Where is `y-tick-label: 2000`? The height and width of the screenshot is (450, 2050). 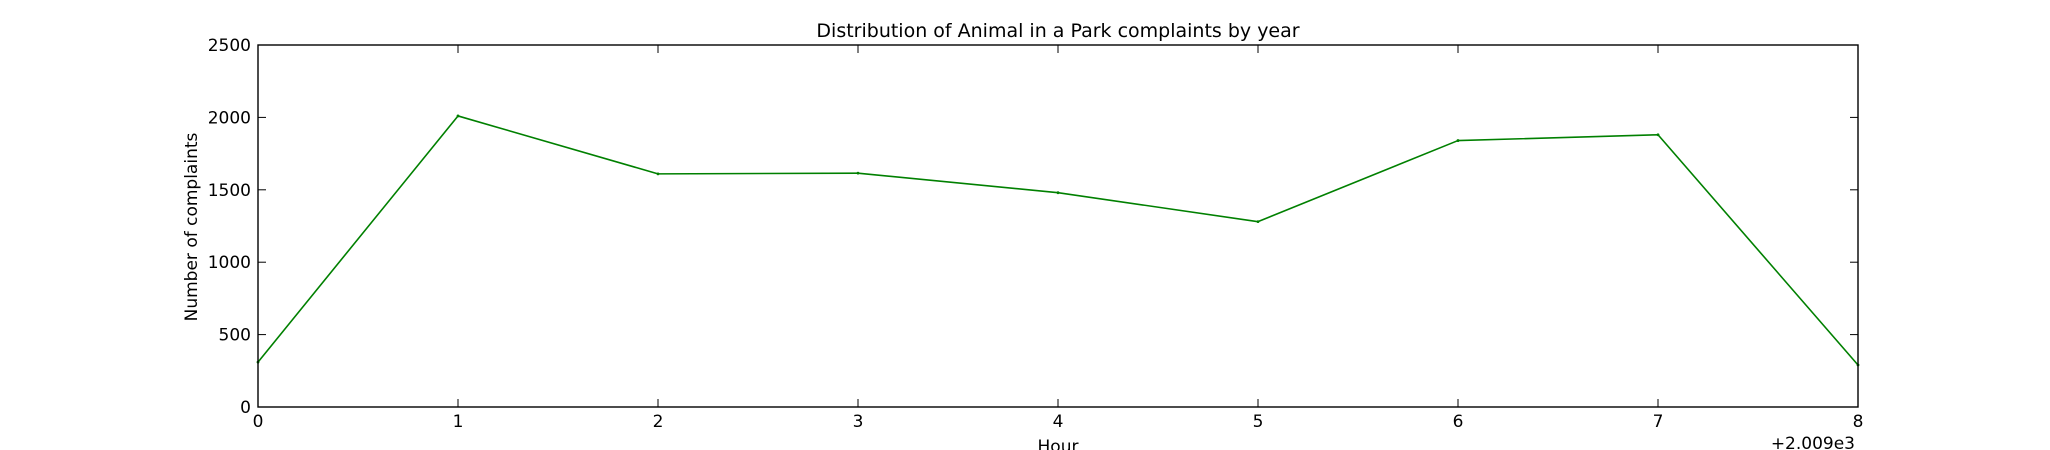
y-tick-label: 2000 is located at coordinates (229, 118).